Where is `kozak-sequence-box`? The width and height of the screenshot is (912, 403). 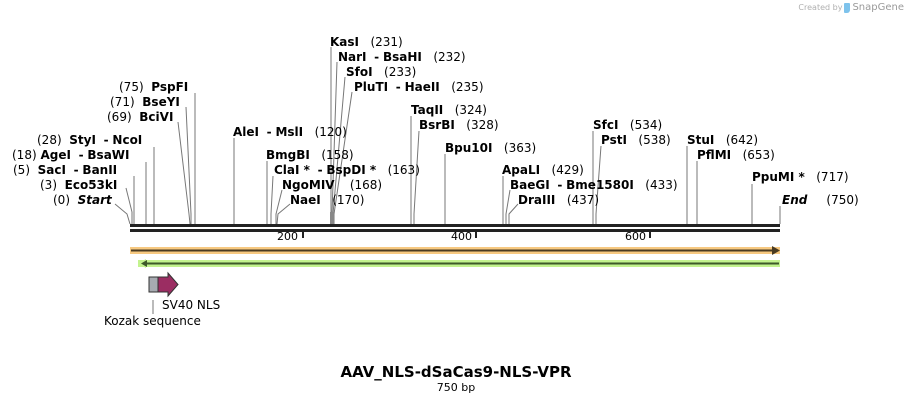
kozak-sequence-box is located at coordinates (153, 284).